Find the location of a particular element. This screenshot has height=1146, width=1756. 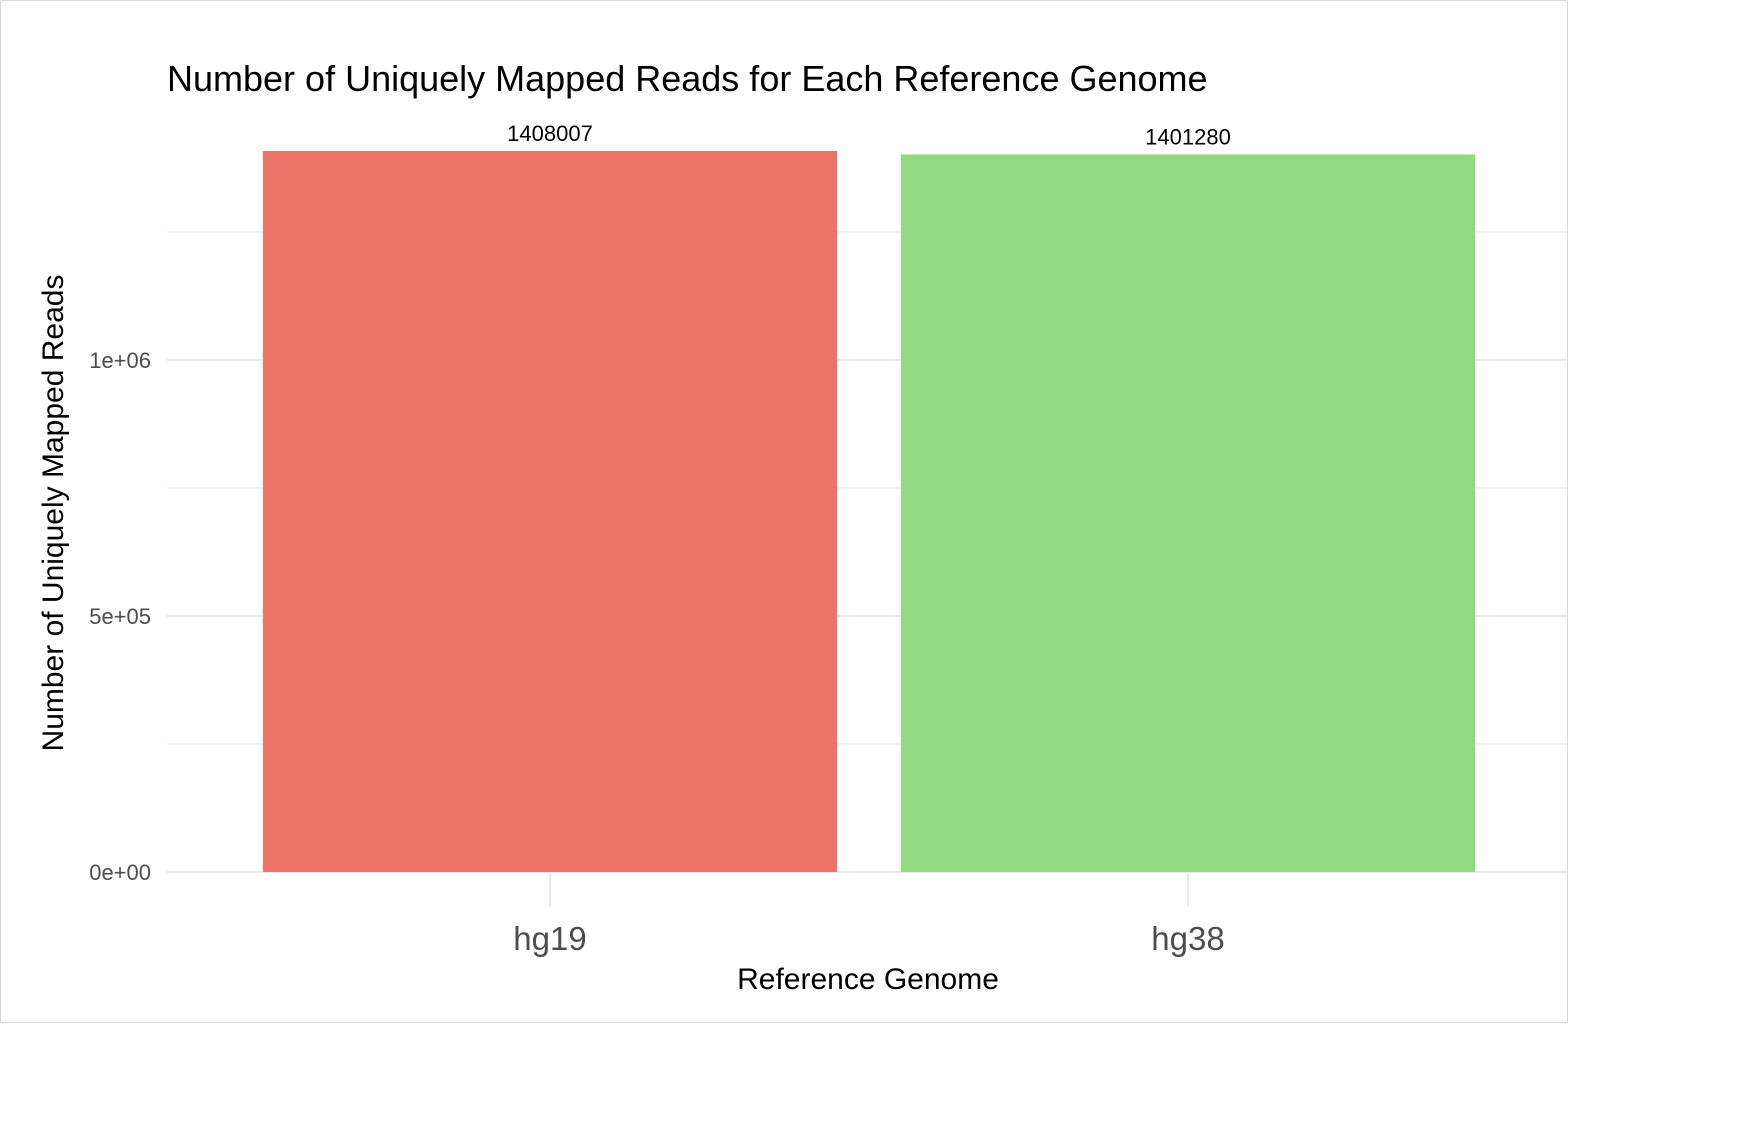

x-tick-label-hg38: hg38 is located at coordinates (1187, 938).